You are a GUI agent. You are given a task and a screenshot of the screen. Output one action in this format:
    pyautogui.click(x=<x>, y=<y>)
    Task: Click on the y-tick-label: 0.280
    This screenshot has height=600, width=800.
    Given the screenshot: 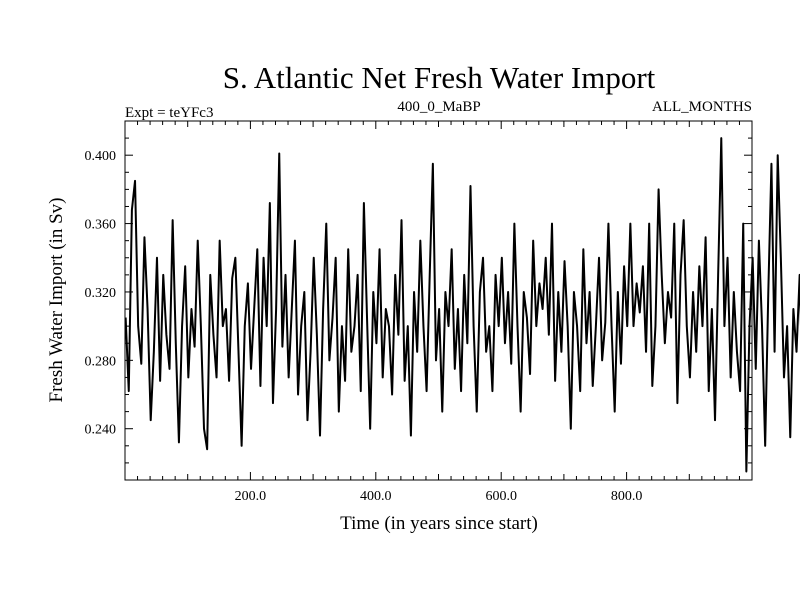 What is the action you would take?
    pyautogui.click(x=101, y=361)
    